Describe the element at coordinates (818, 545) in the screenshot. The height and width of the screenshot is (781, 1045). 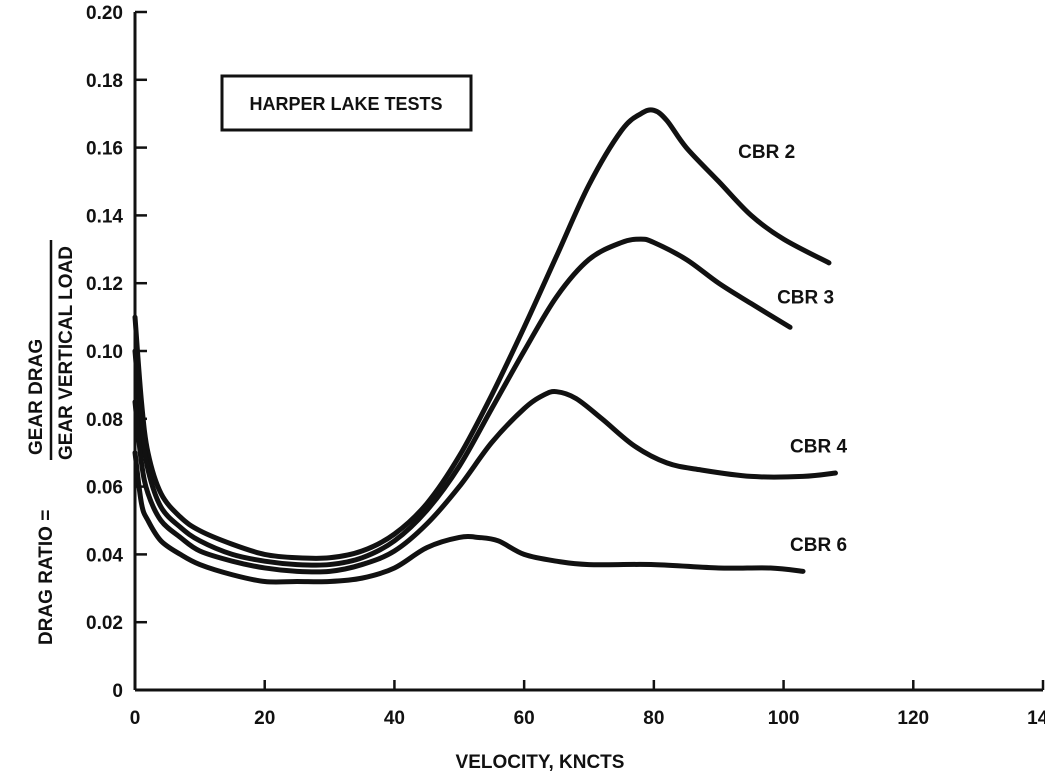
I see `series-label-cbr-6: CBR 6` at that location.